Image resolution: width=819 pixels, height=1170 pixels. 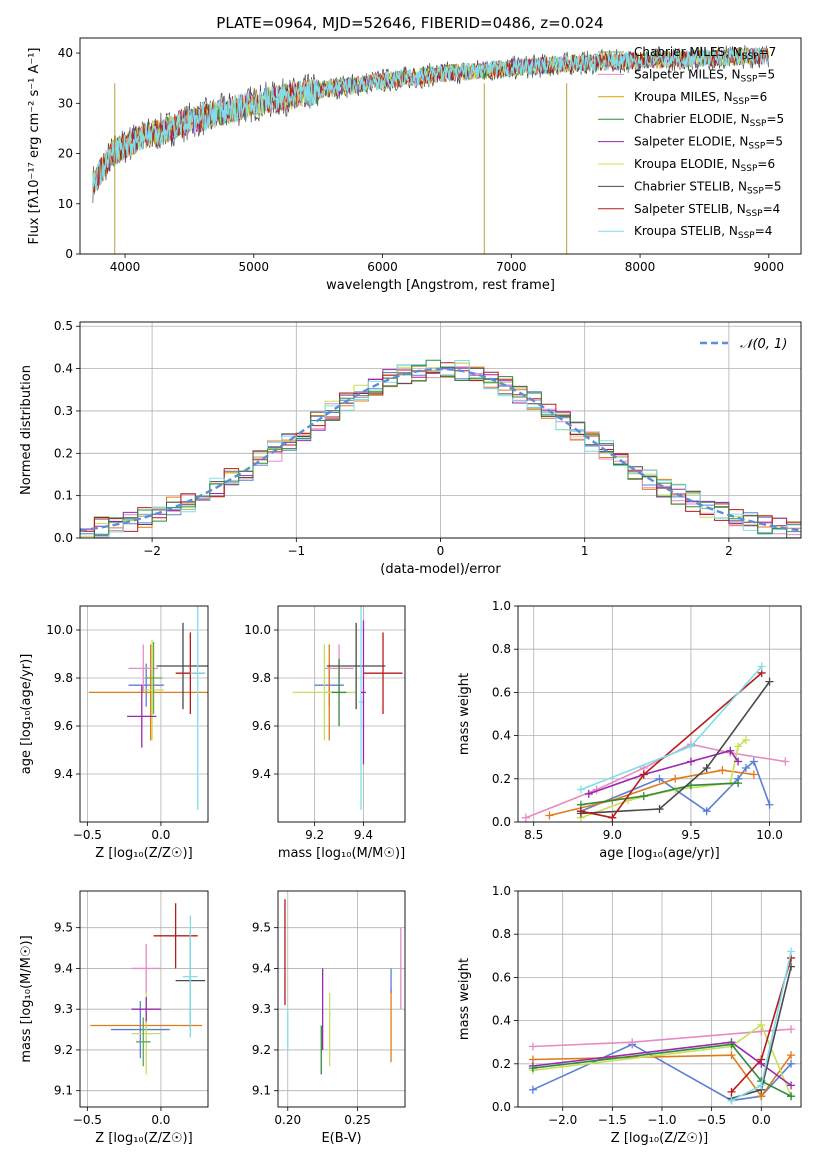 I want to click on x-tick-label: 6000, so click(x=382, y=267).